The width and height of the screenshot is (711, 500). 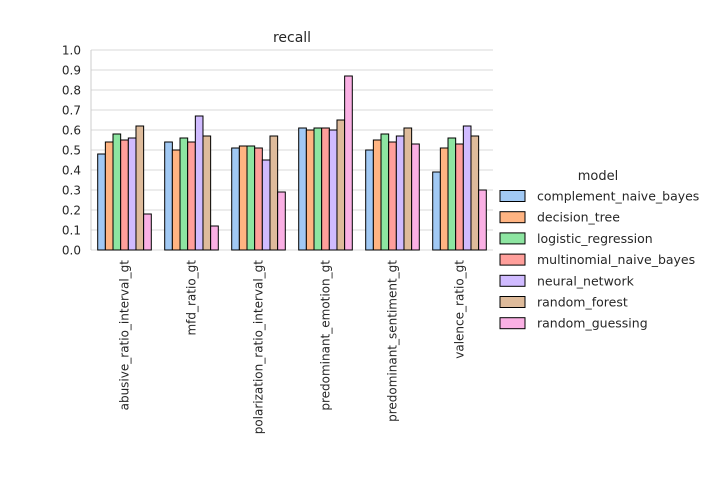 What do you see at coordinates (101, 202) in the screenshot?
I see `bar-complement_naive_bayes-abusive_ratio_interval_gt` at bounding box center [101, 202].